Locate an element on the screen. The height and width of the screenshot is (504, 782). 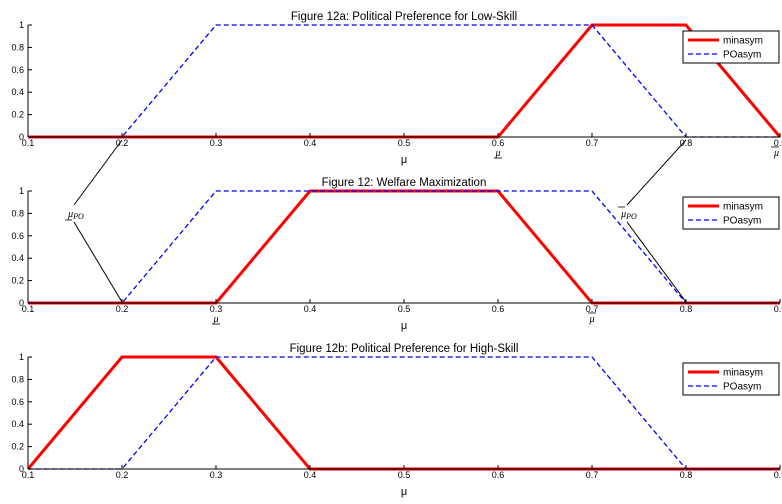
chart-title: Figure 12: Welfare Maximization is located at coordinates (404, 183).